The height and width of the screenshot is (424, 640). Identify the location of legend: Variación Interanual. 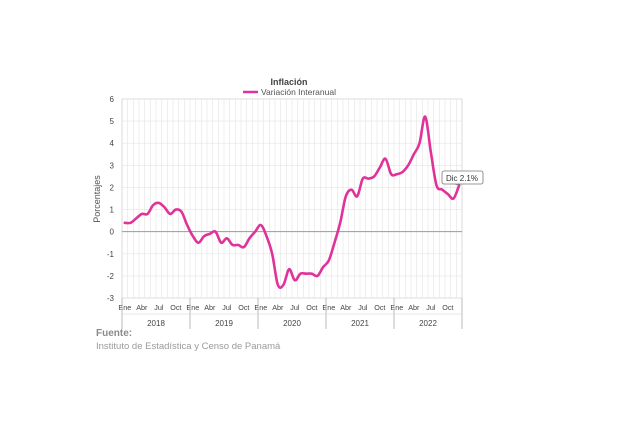
(289, 92).